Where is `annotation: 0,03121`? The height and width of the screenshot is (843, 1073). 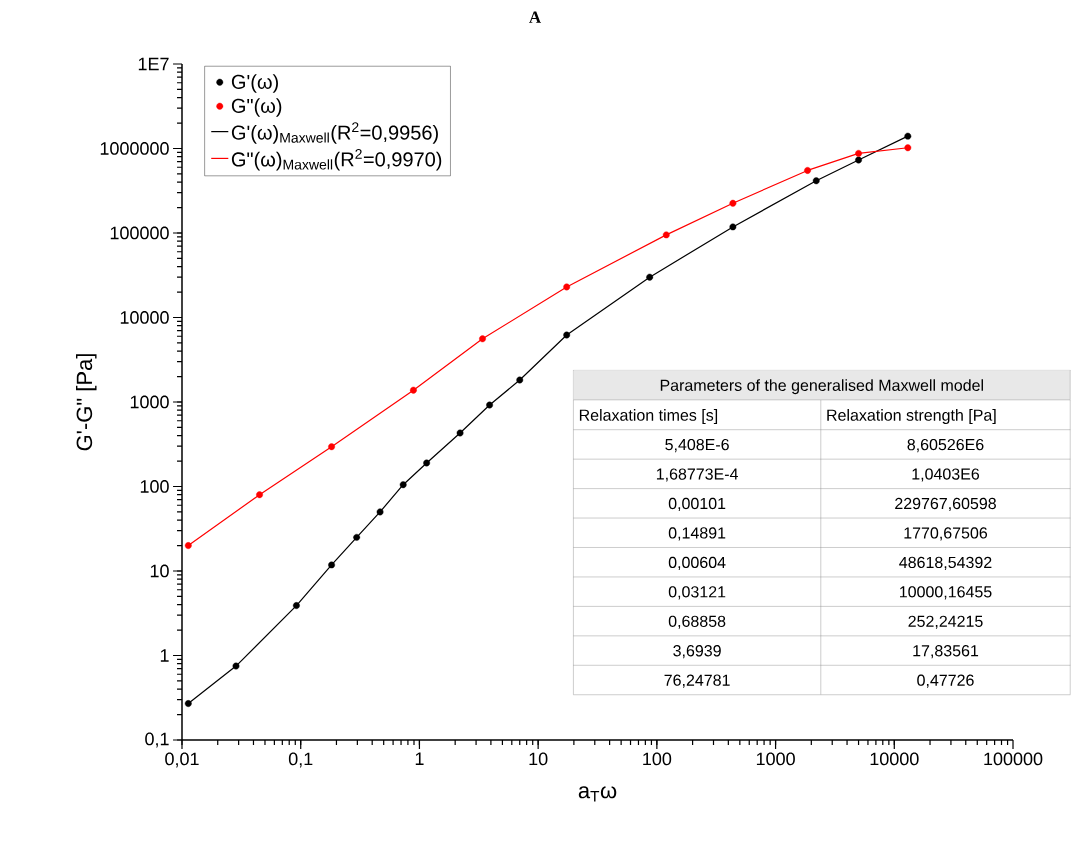 annotation: 0,03121 is located at coordinates (697, 593).